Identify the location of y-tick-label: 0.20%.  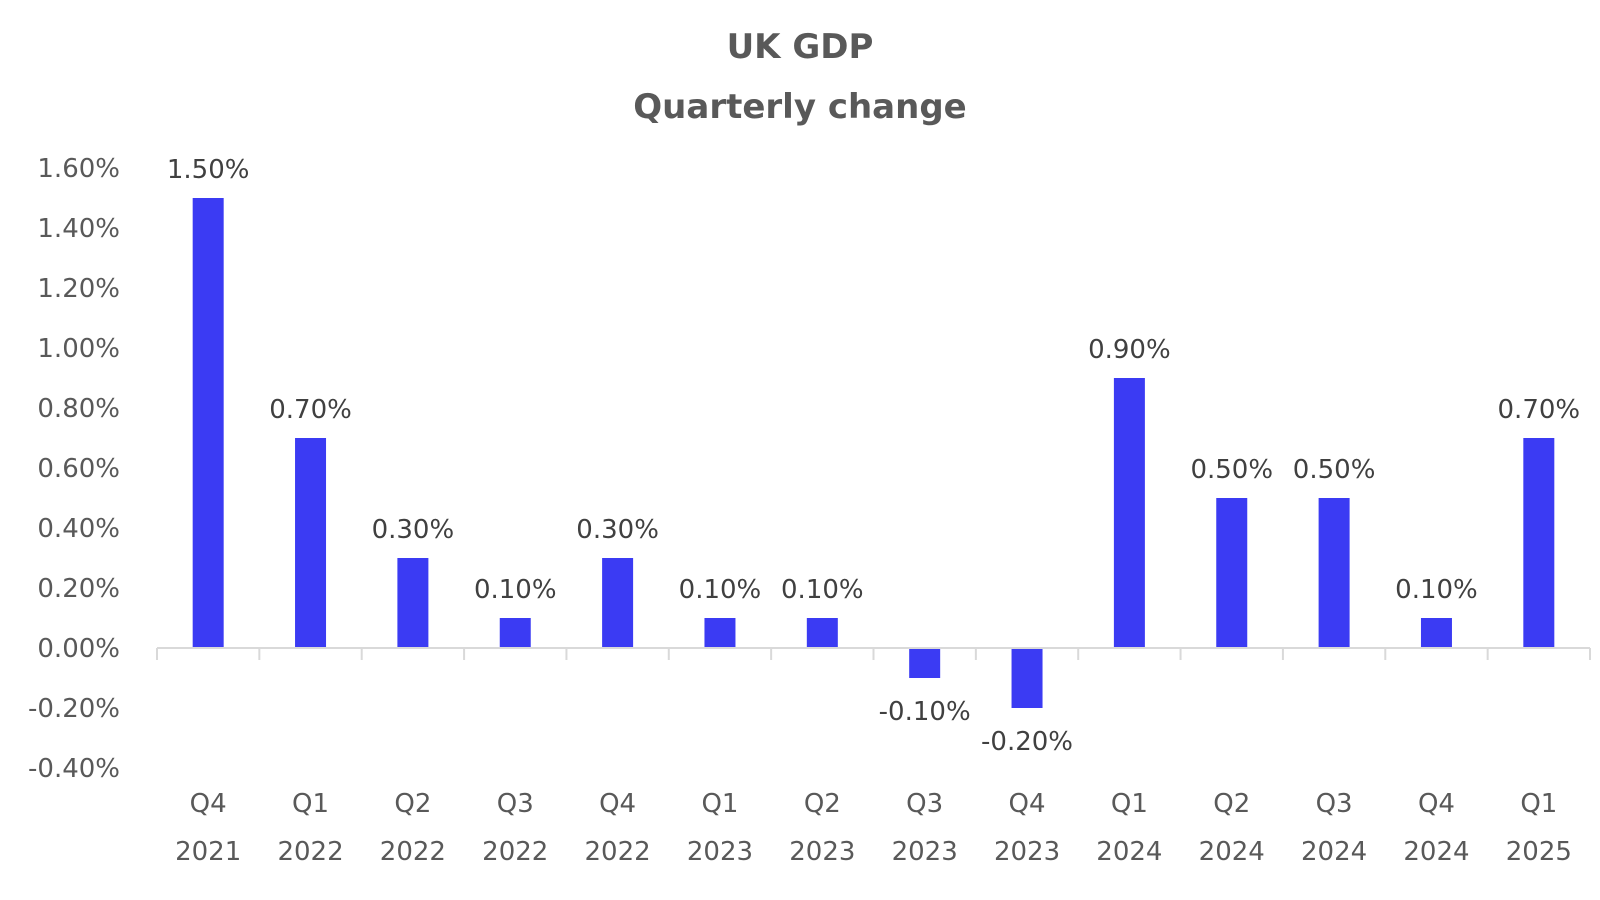
(78, 589).